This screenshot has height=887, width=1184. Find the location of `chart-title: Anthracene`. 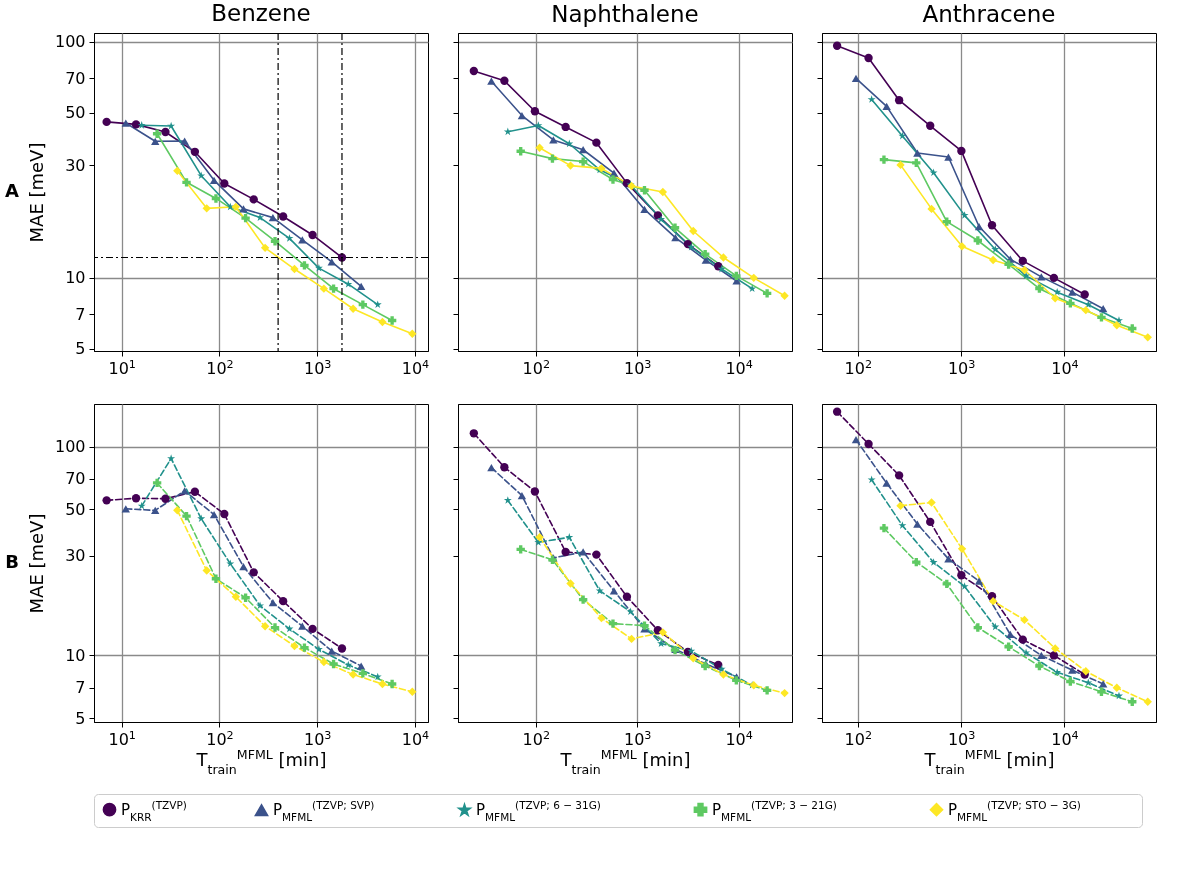

chart-title: Anthracene is located at coordinates (989, 14).